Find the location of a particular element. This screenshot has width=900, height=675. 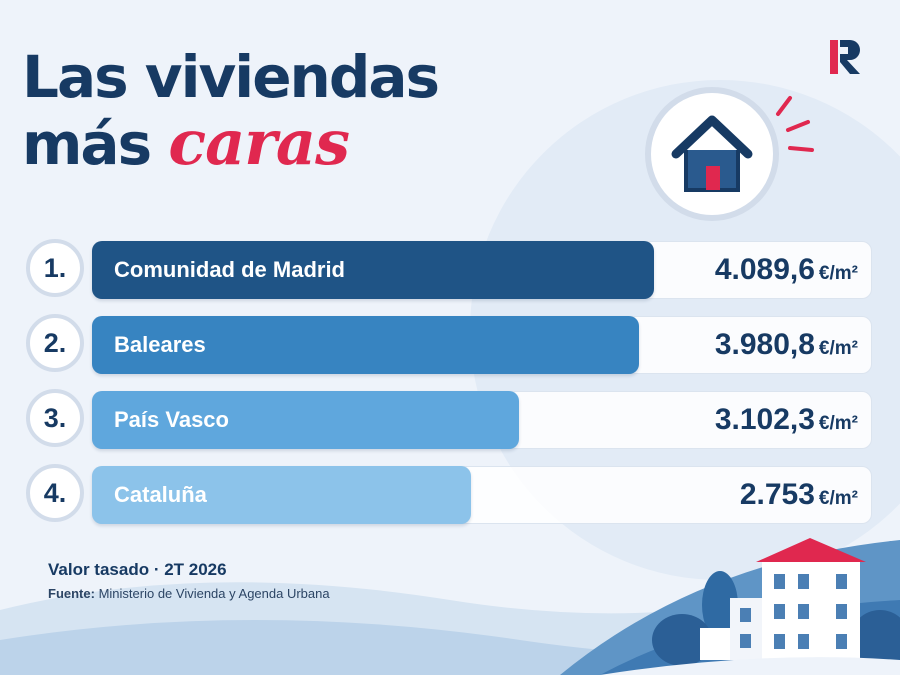

value-number: 3.102,3 is located at coordinates (764, 419).